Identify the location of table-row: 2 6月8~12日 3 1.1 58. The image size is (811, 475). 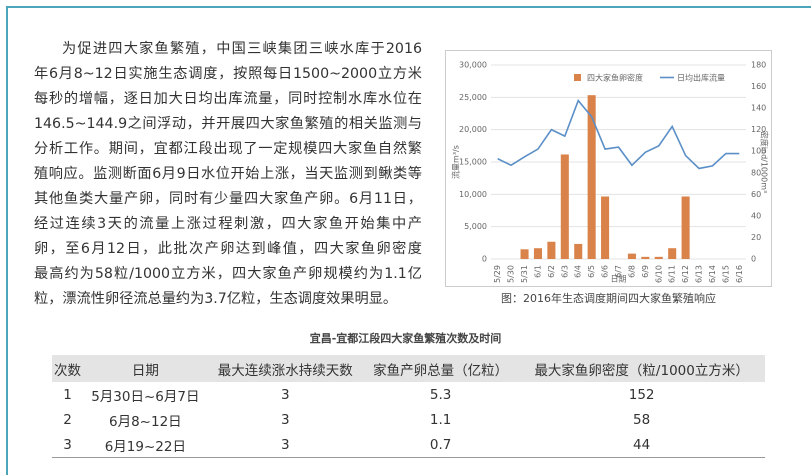
(408, 419).